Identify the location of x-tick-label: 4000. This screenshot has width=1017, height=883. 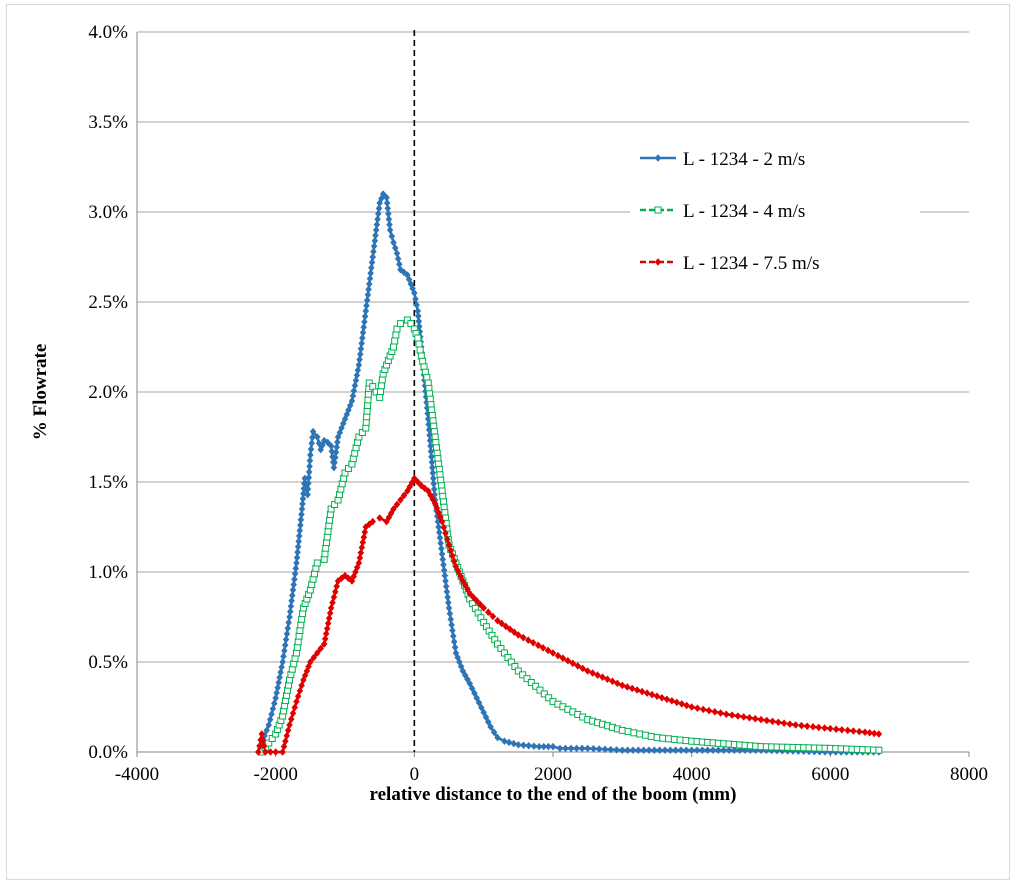
(692, 774).